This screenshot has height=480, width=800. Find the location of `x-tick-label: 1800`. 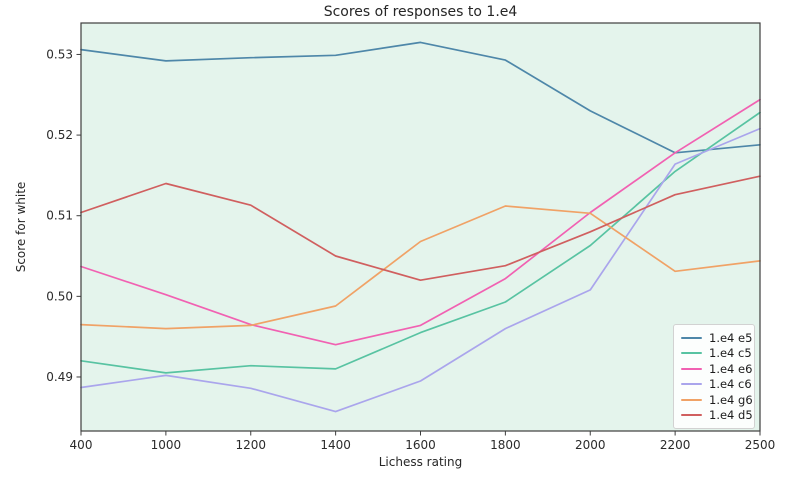

x-tick-label: 1800 is located at coordinates (505, 445).